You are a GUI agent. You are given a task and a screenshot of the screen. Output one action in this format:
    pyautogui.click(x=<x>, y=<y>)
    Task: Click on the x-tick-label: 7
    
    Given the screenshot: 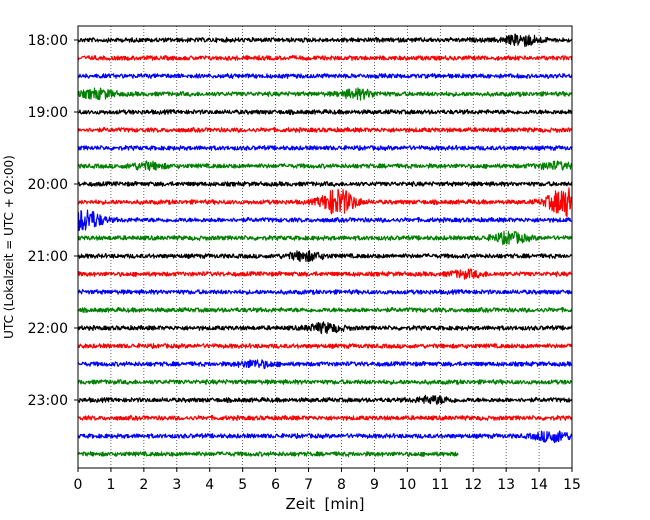 What is the action you would take?
    pyautogui.click(x=308, y=485)
    